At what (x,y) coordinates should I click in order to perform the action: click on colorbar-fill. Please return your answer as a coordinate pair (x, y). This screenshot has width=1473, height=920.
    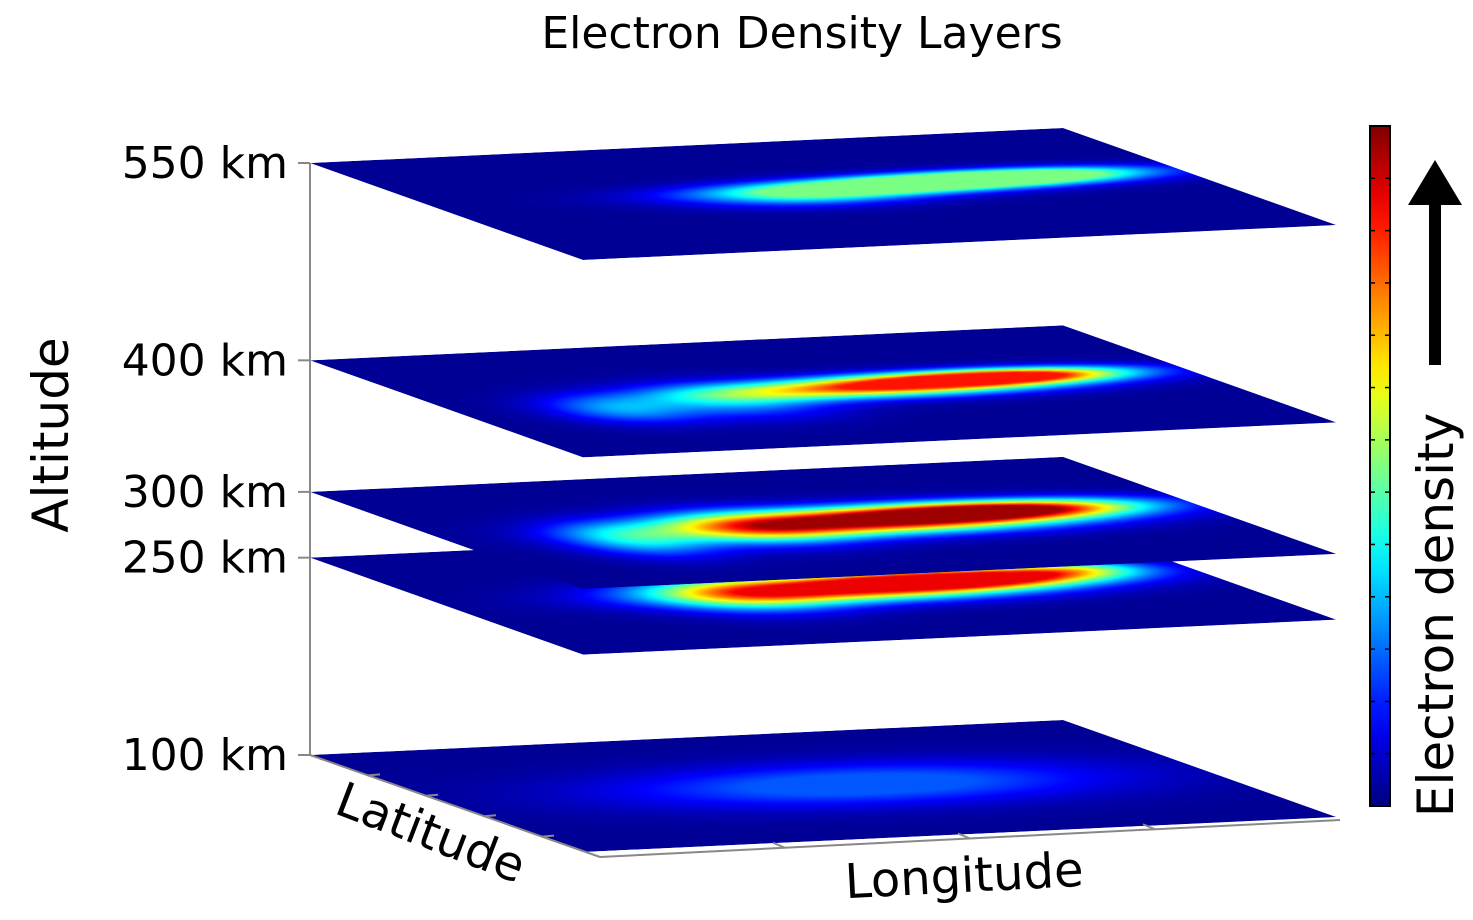
    Looking at the image, I should click on (1380, 466).